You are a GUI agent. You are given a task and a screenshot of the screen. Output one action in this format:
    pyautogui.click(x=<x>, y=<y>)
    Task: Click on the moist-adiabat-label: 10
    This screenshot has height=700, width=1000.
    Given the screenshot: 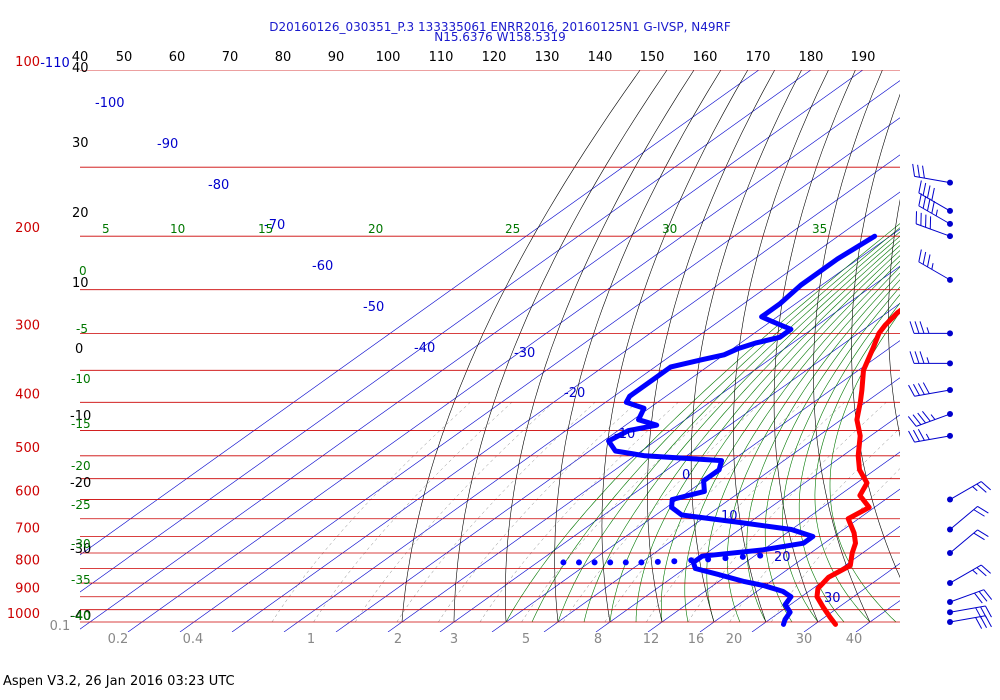 What is the action you would take?
    pyautogui.click(x=177, y=229)
    